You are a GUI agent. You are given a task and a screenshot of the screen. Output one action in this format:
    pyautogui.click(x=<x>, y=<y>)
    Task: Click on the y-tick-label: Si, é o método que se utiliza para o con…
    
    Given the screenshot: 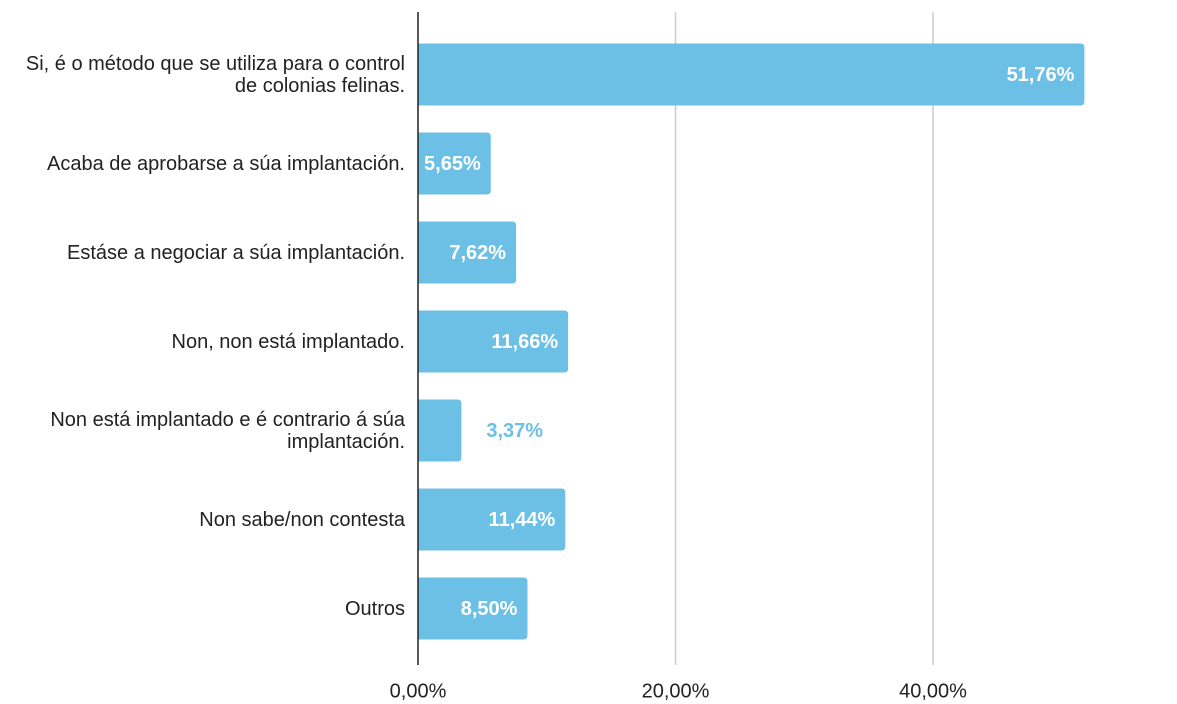 What is the action you would take?
    pyautogui.click(x=215, y=74)
    